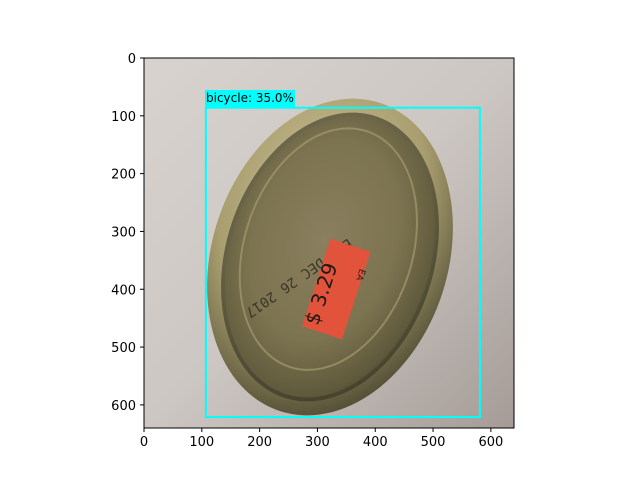 The width and height of the screenshot is (640, 480). Describe the element at coordinates (123, 232) in the screenshot. I see `y-tick-label: 300` at that location.